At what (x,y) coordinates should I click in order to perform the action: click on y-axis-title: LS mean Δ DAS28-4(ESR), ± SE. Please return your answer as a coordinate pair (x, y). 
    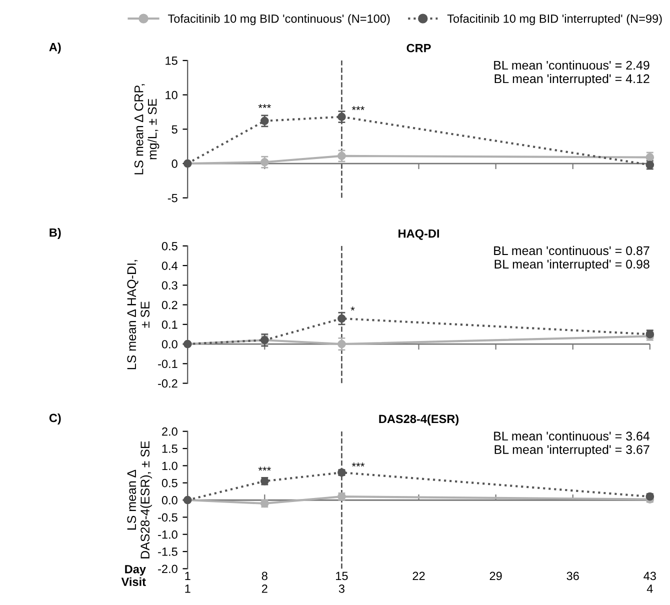
    Looking at the image, I should click on (139, 499).